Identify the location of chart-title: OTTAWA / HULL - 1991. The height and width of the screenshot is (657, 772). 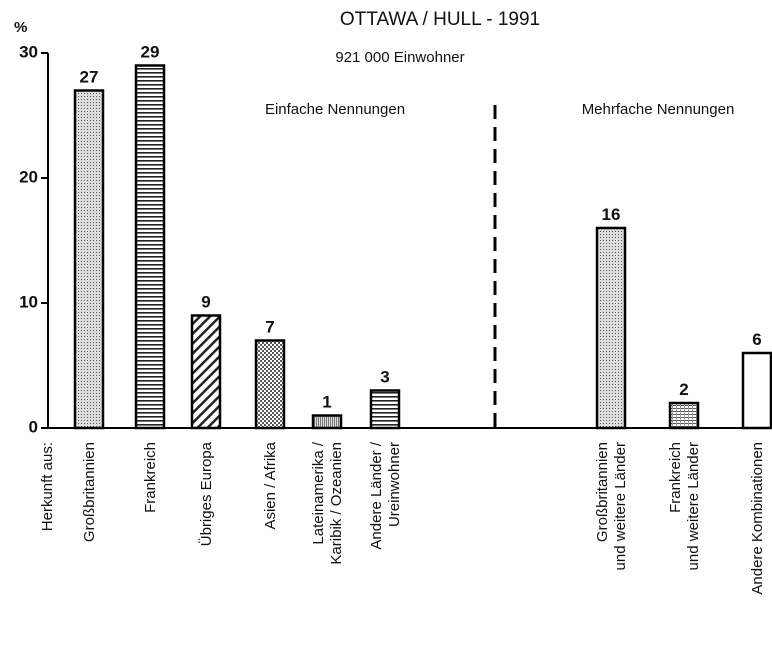
(440, 19).